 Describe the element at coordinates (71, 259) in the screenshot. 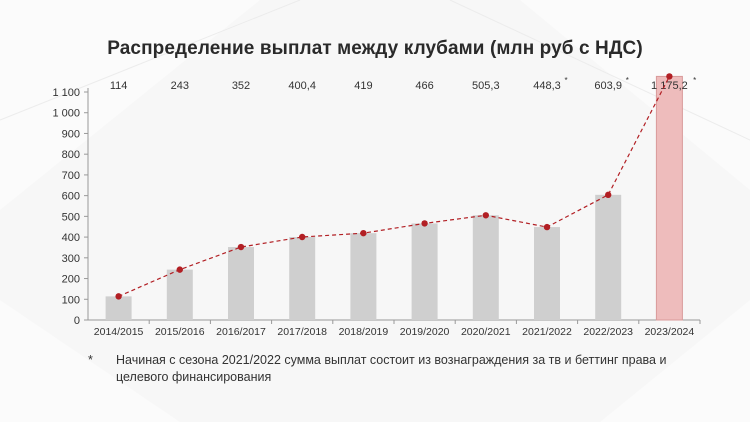

I see `y-tick-label: 300` at that location.